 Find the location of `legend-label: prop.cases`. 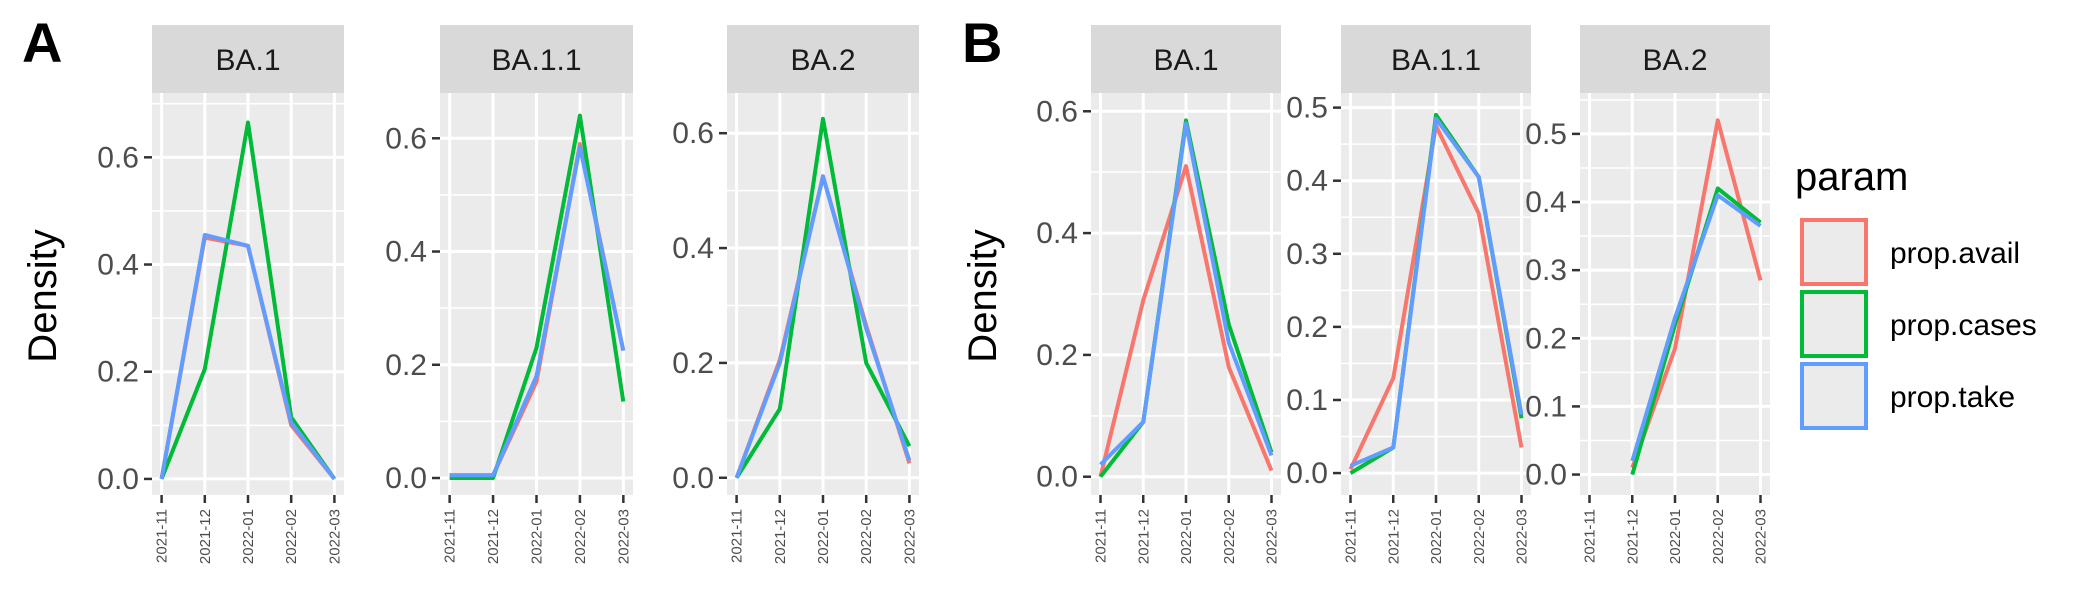

legend-label: prop.cases is located at coordinates (1963, 325).